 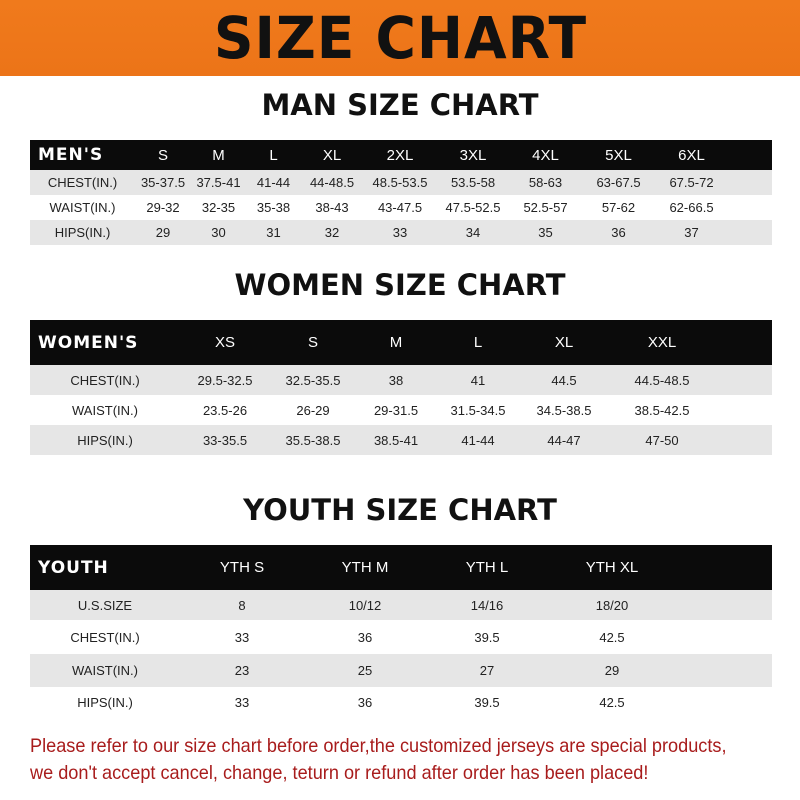 I want to click on cell: 35-38, so click(x=273, y=207).